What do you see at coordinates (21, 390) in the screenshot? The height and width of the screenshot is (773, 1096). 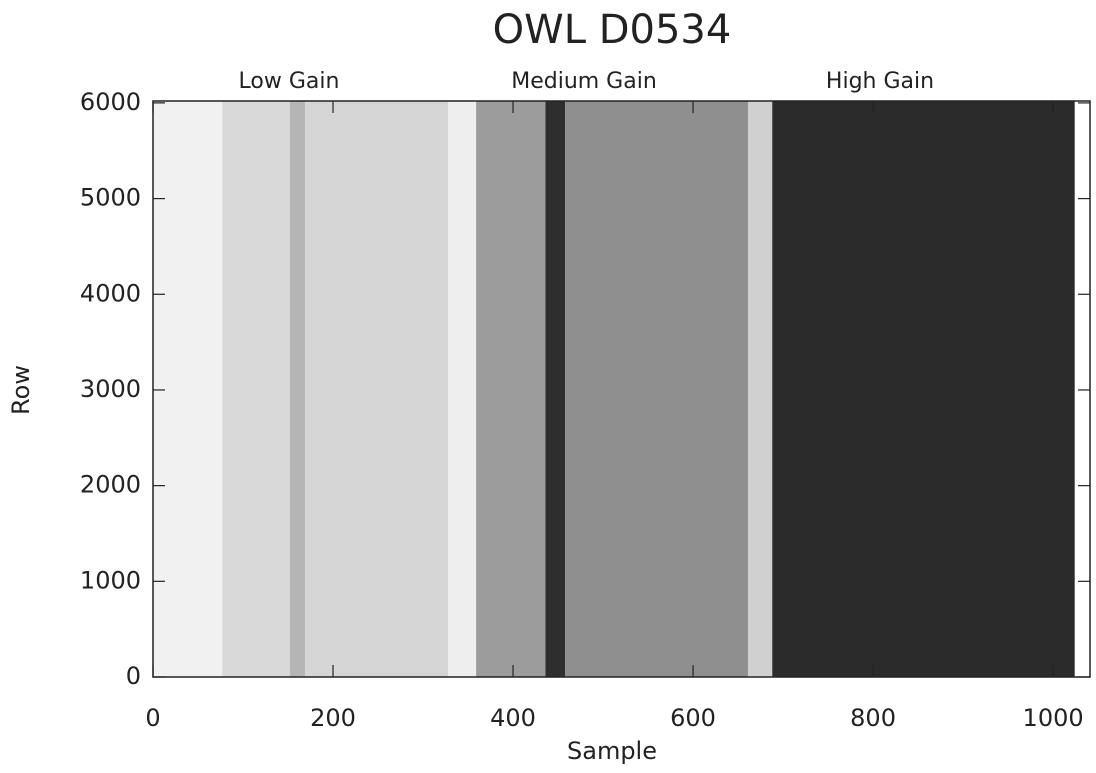 I see `y-axis-label: Row` at bounding box center [21, 390].